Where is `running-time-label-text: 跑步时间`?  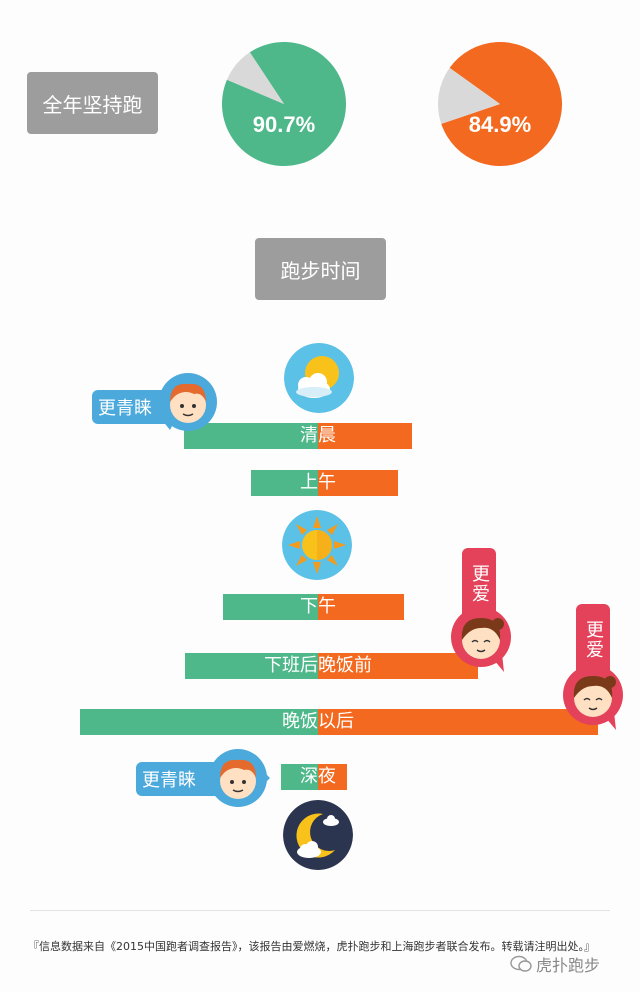
running-time-label-text: 跑步时间 is located at coordinates (320, 270).